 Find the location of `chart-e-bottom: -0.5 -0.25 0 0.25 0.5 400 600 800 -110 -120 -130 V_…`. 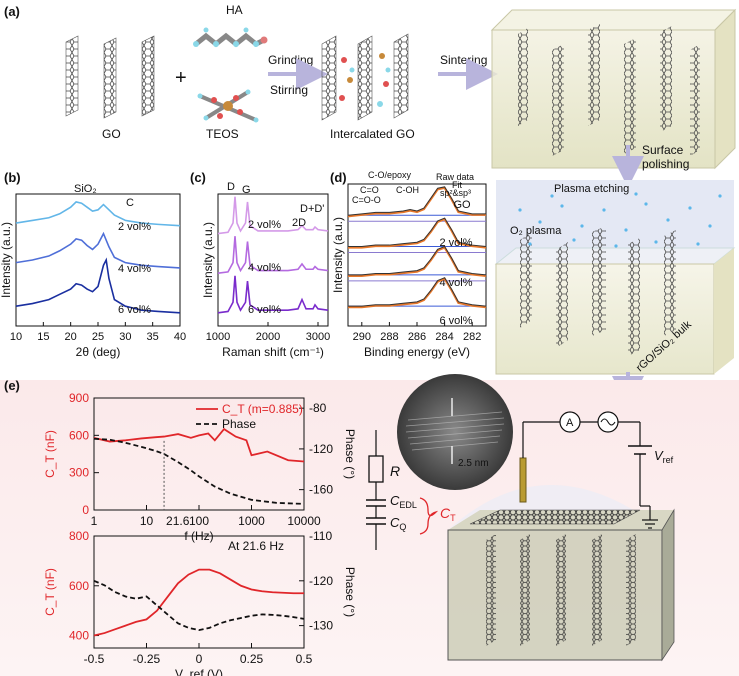

chart-e-bottom: -0.5 -0.25 0 0.25 0.5 400 600 800 -110 -120 -130 V_… is located at coordinates (200, 602).